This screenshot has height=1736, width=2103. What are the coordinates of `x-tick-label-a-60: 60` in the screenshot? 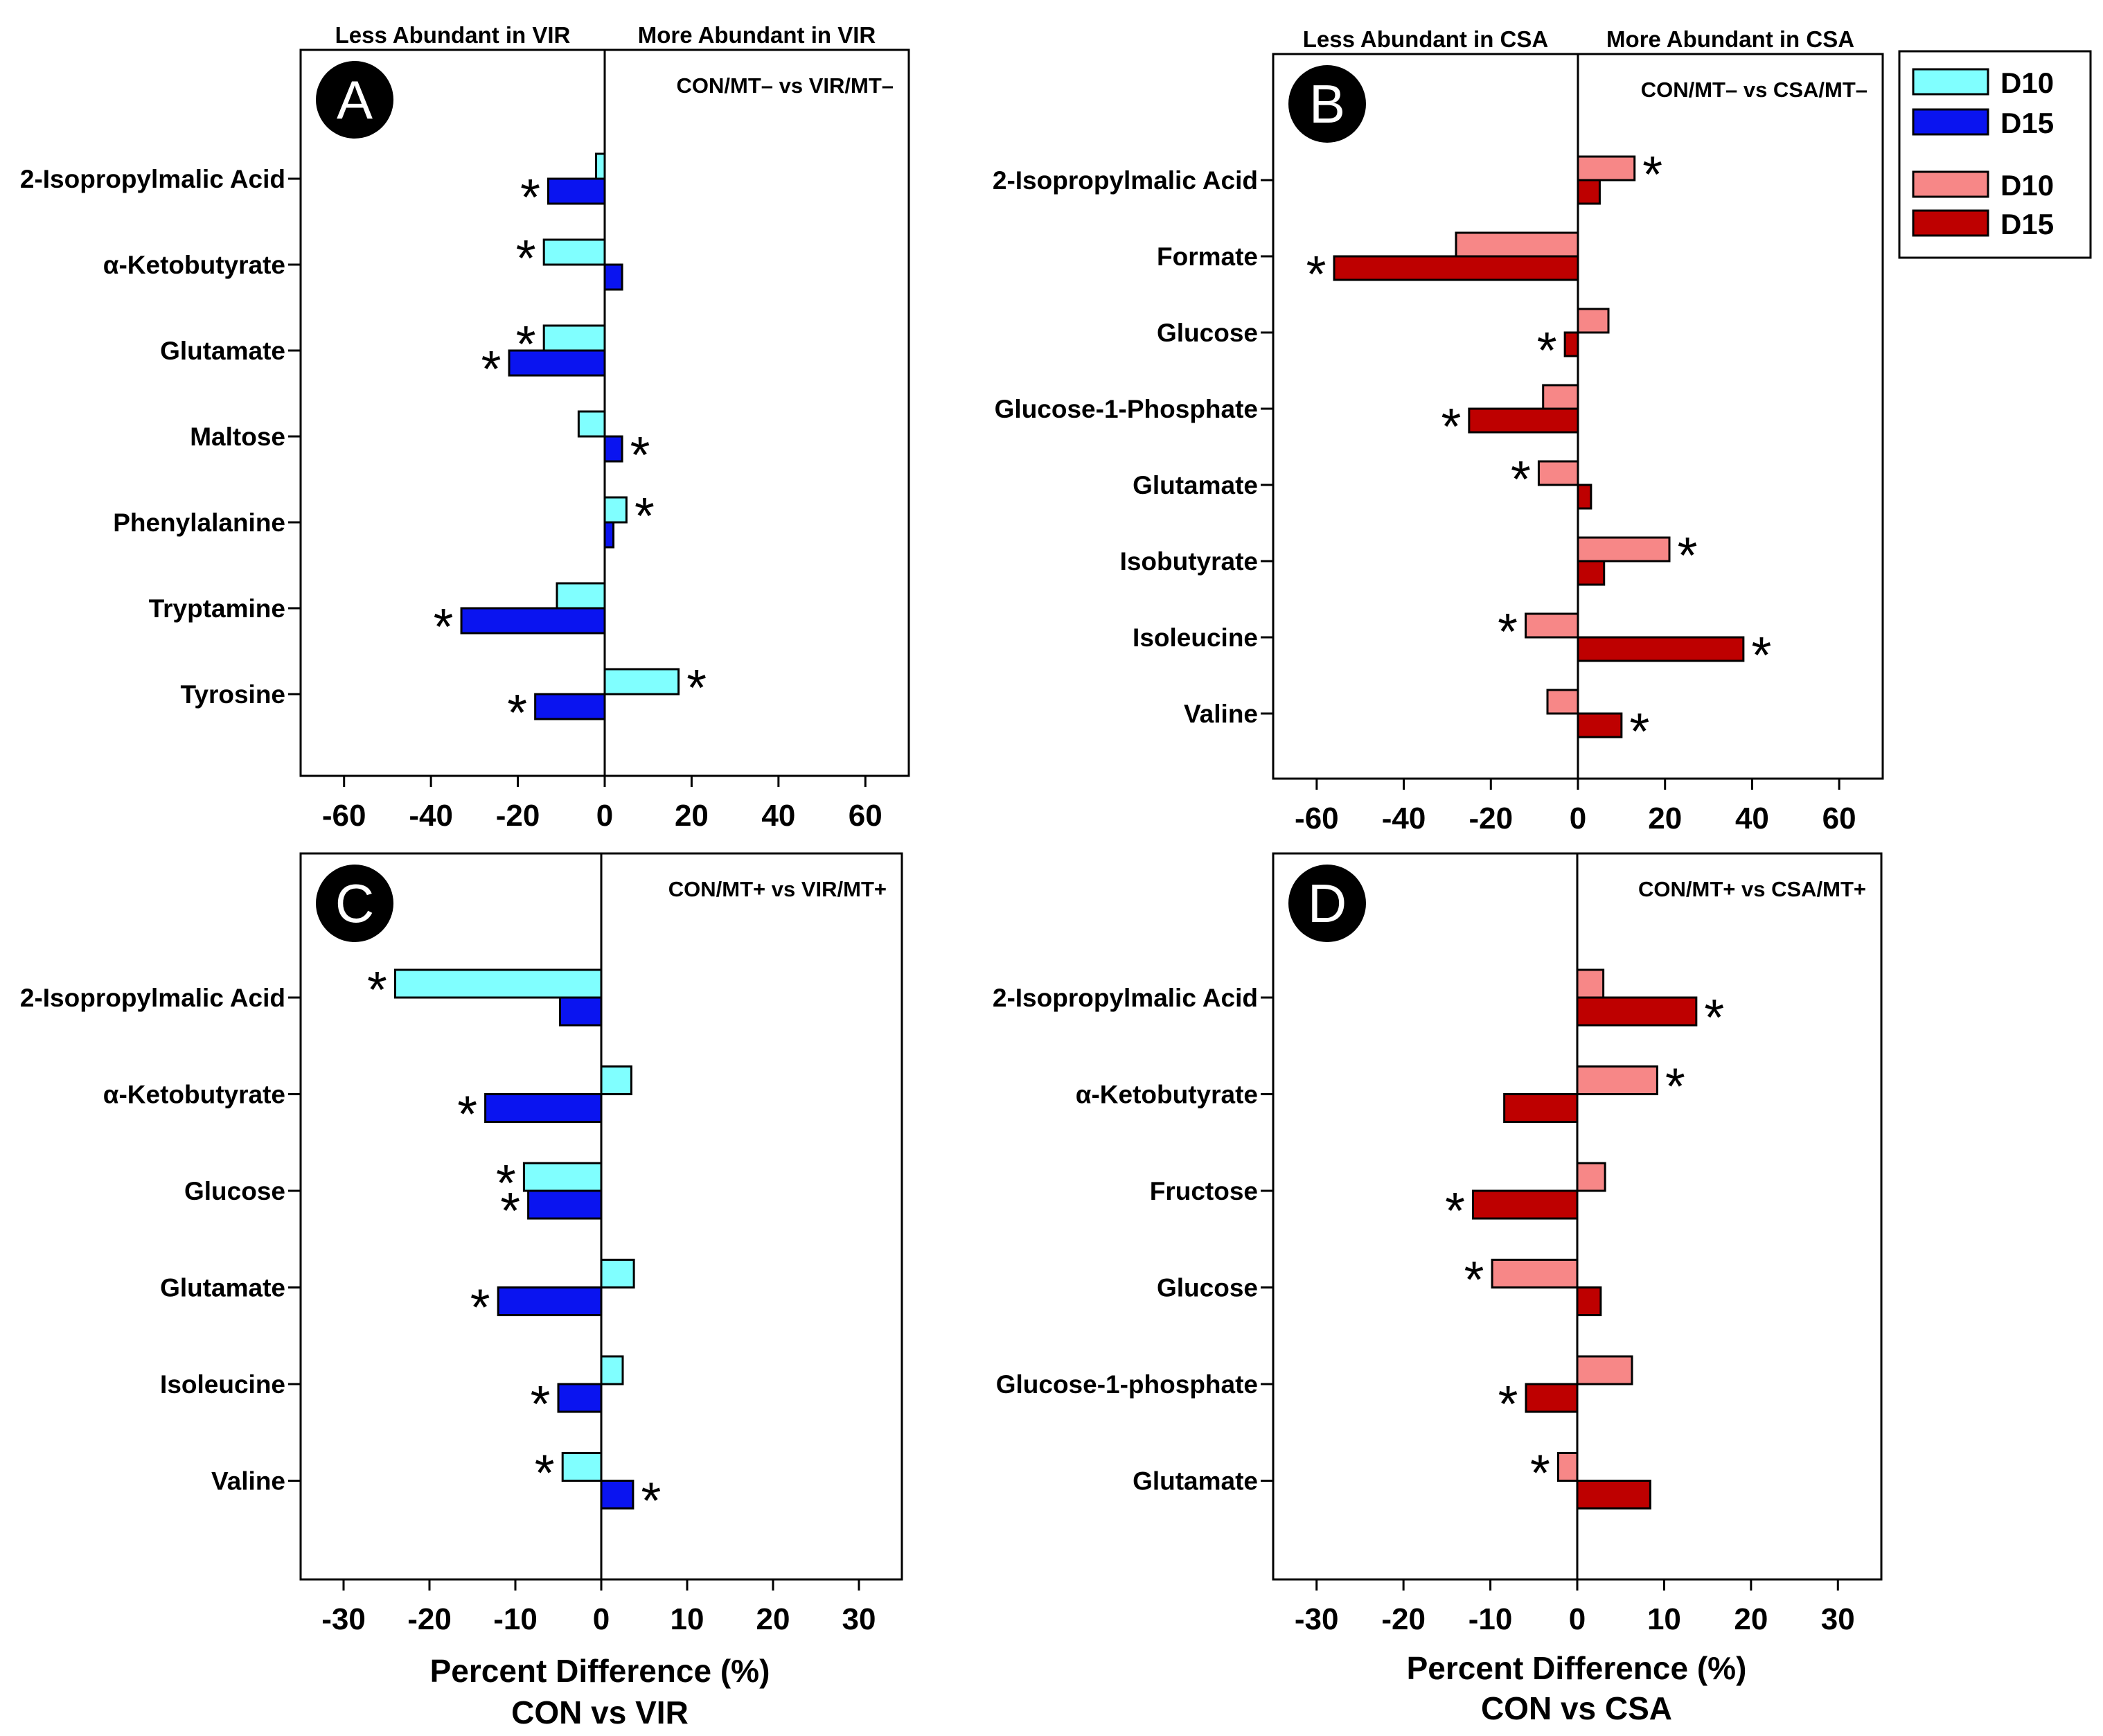 It's located at (865, 816).